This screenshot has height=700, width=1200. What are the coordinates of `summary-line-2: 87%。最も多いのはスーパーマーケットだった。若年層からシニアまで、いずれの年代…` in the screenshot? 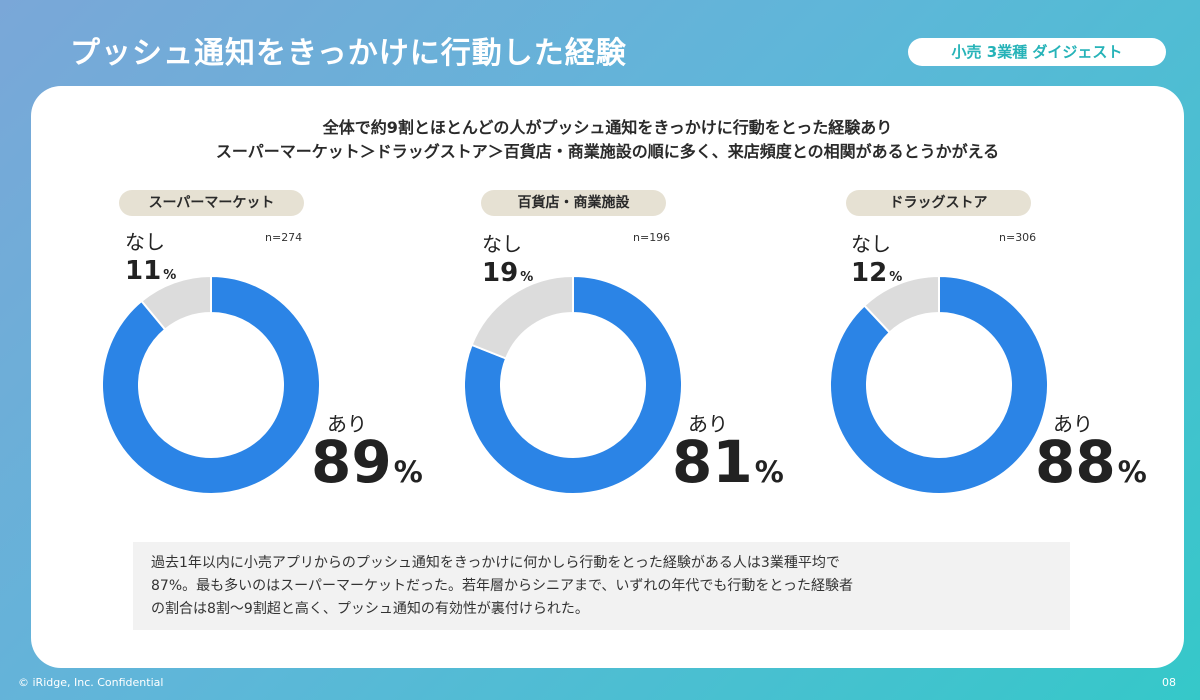 It's located at (502, 586).